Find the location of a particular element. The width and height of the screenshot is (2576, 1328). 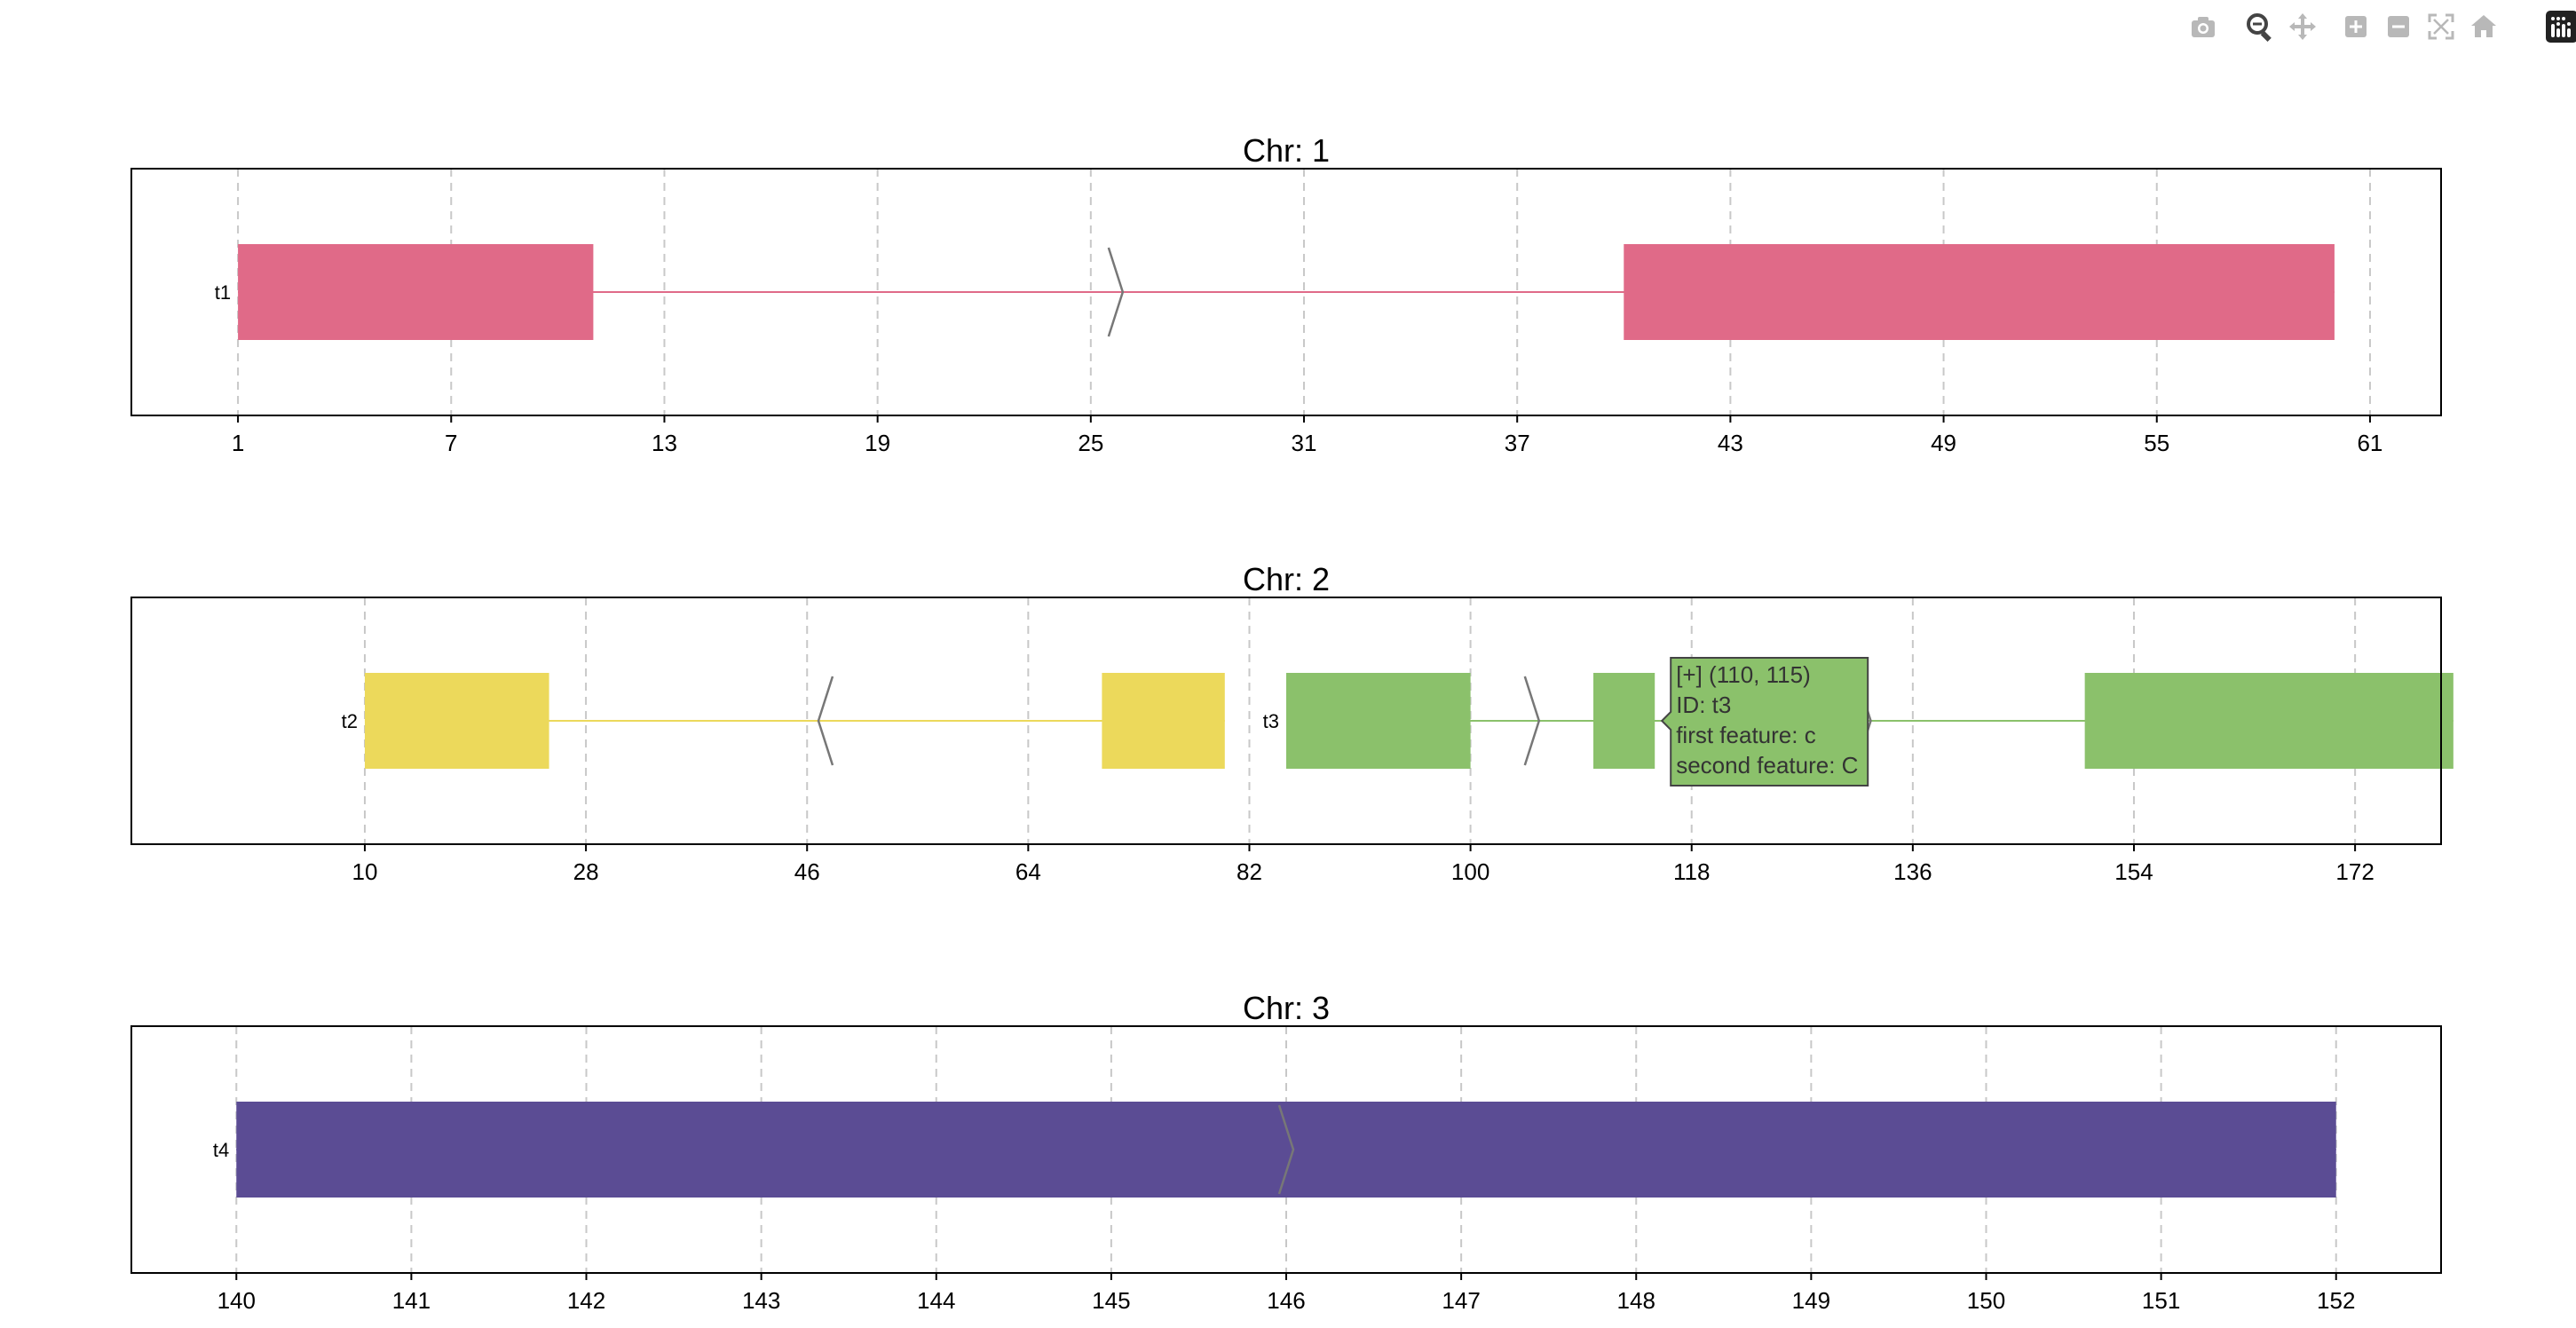

plotly-logo-button is located at coordinates (2559, 26).